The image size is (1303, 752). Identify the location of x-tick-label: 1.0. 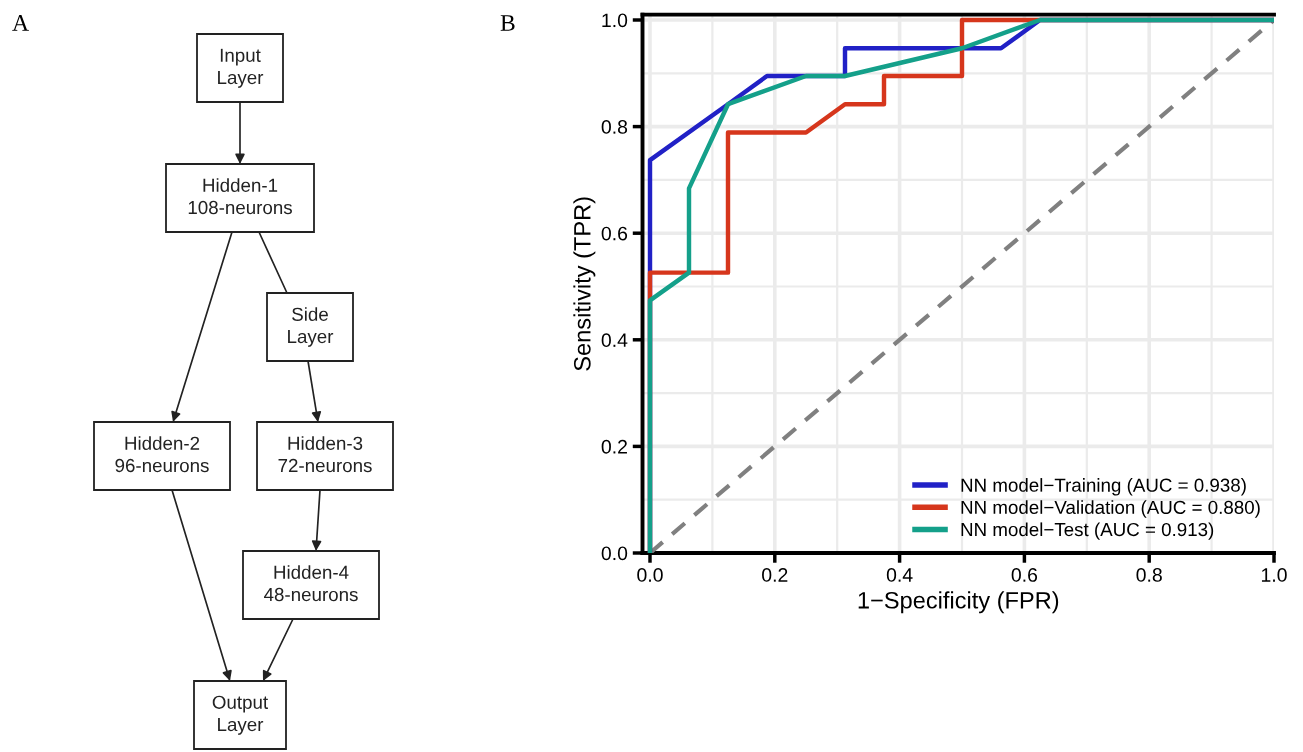
(1274, 575).